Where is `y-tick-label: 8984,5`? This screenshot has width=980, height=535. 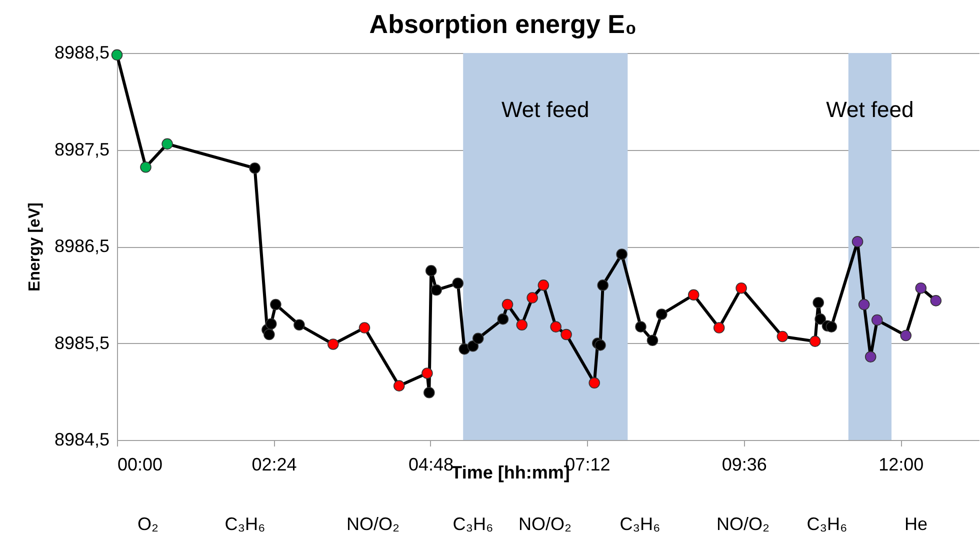 y-tick-label: 8984,5 is located at coordinates (82, 440).